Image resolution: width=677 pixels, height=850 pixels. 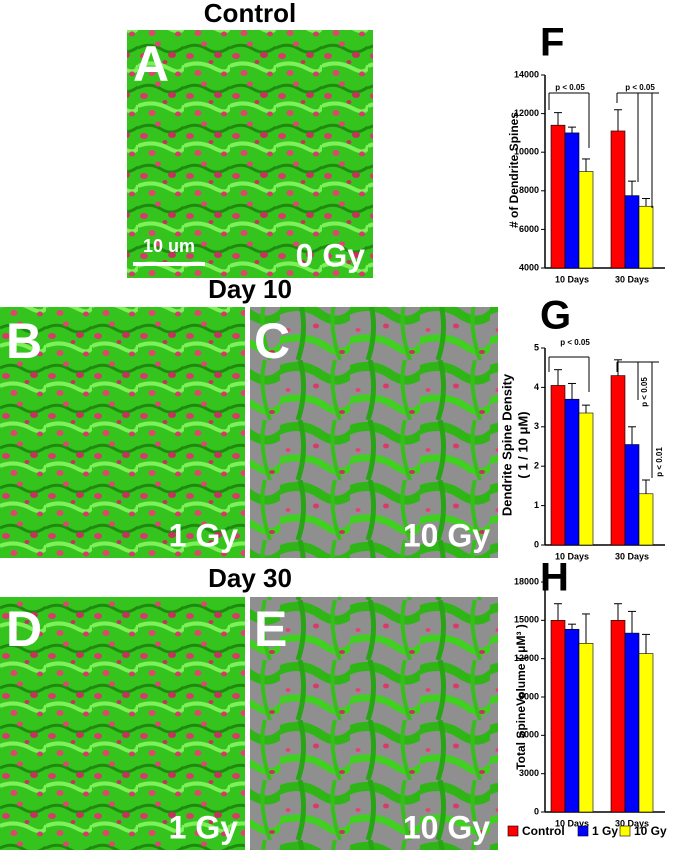 I want to click on panel-label: E, so click(x=270, y=629).